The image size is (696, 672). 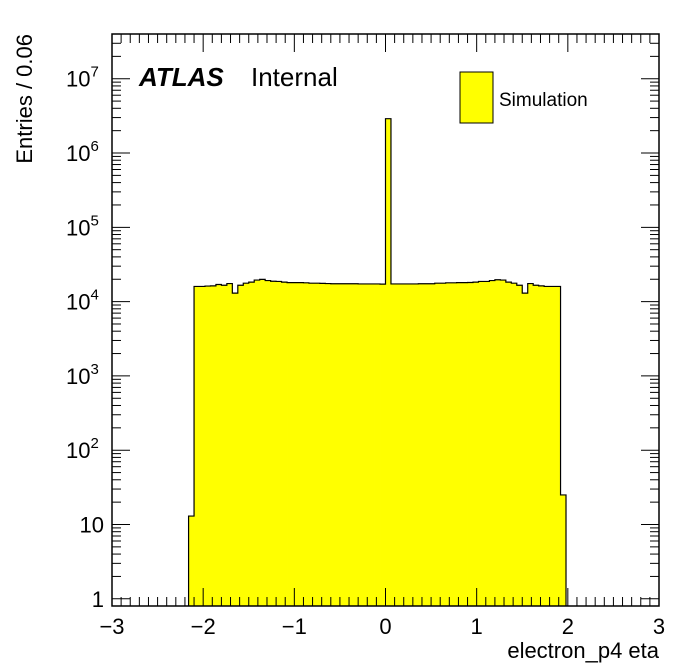 I want to click on x-tick-label: −2, so click(x=203, y=626).